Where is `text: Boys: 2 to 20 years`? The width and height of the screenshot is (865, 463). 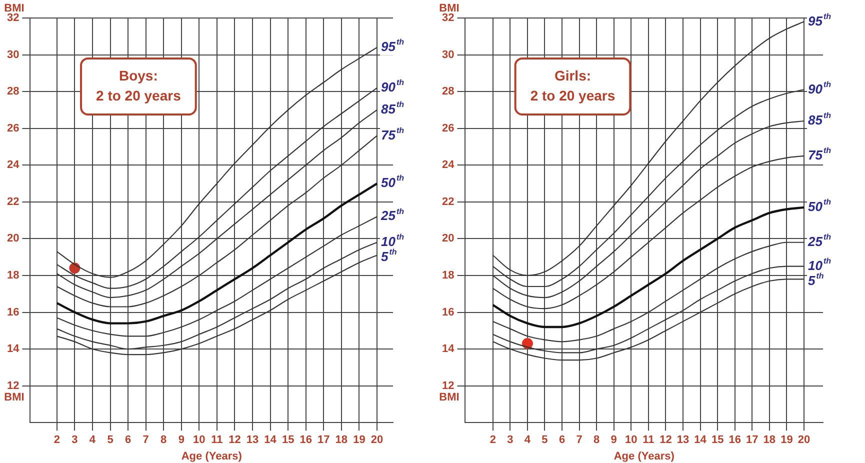 text: Boys: 2 to 20 years is located at coordinates (139, 85).